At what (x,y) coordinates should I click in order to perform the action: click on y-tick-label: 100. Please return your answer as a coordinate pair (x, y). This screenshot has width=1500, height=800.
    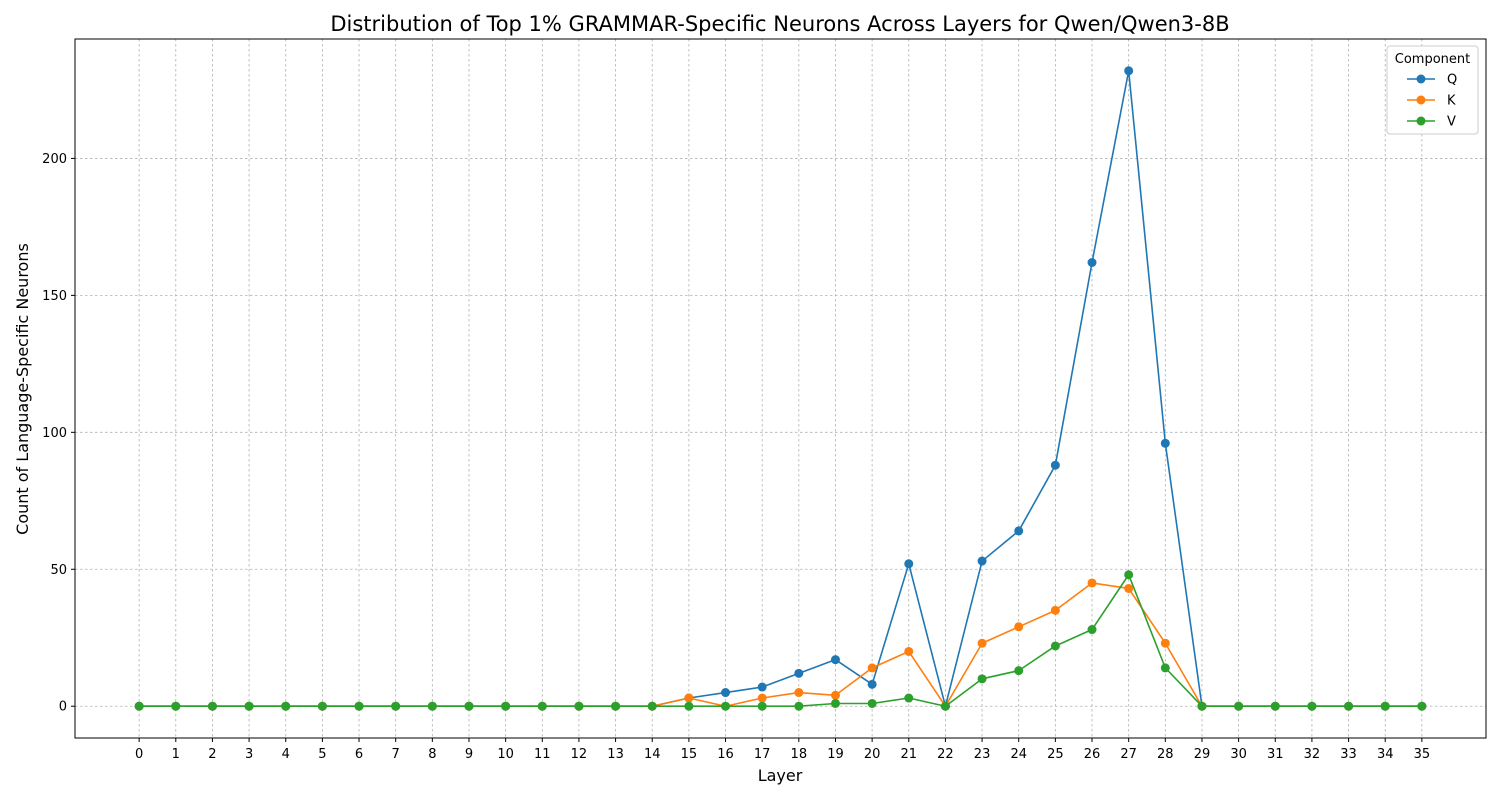
    Looking at the image, I should click on (54, 433).